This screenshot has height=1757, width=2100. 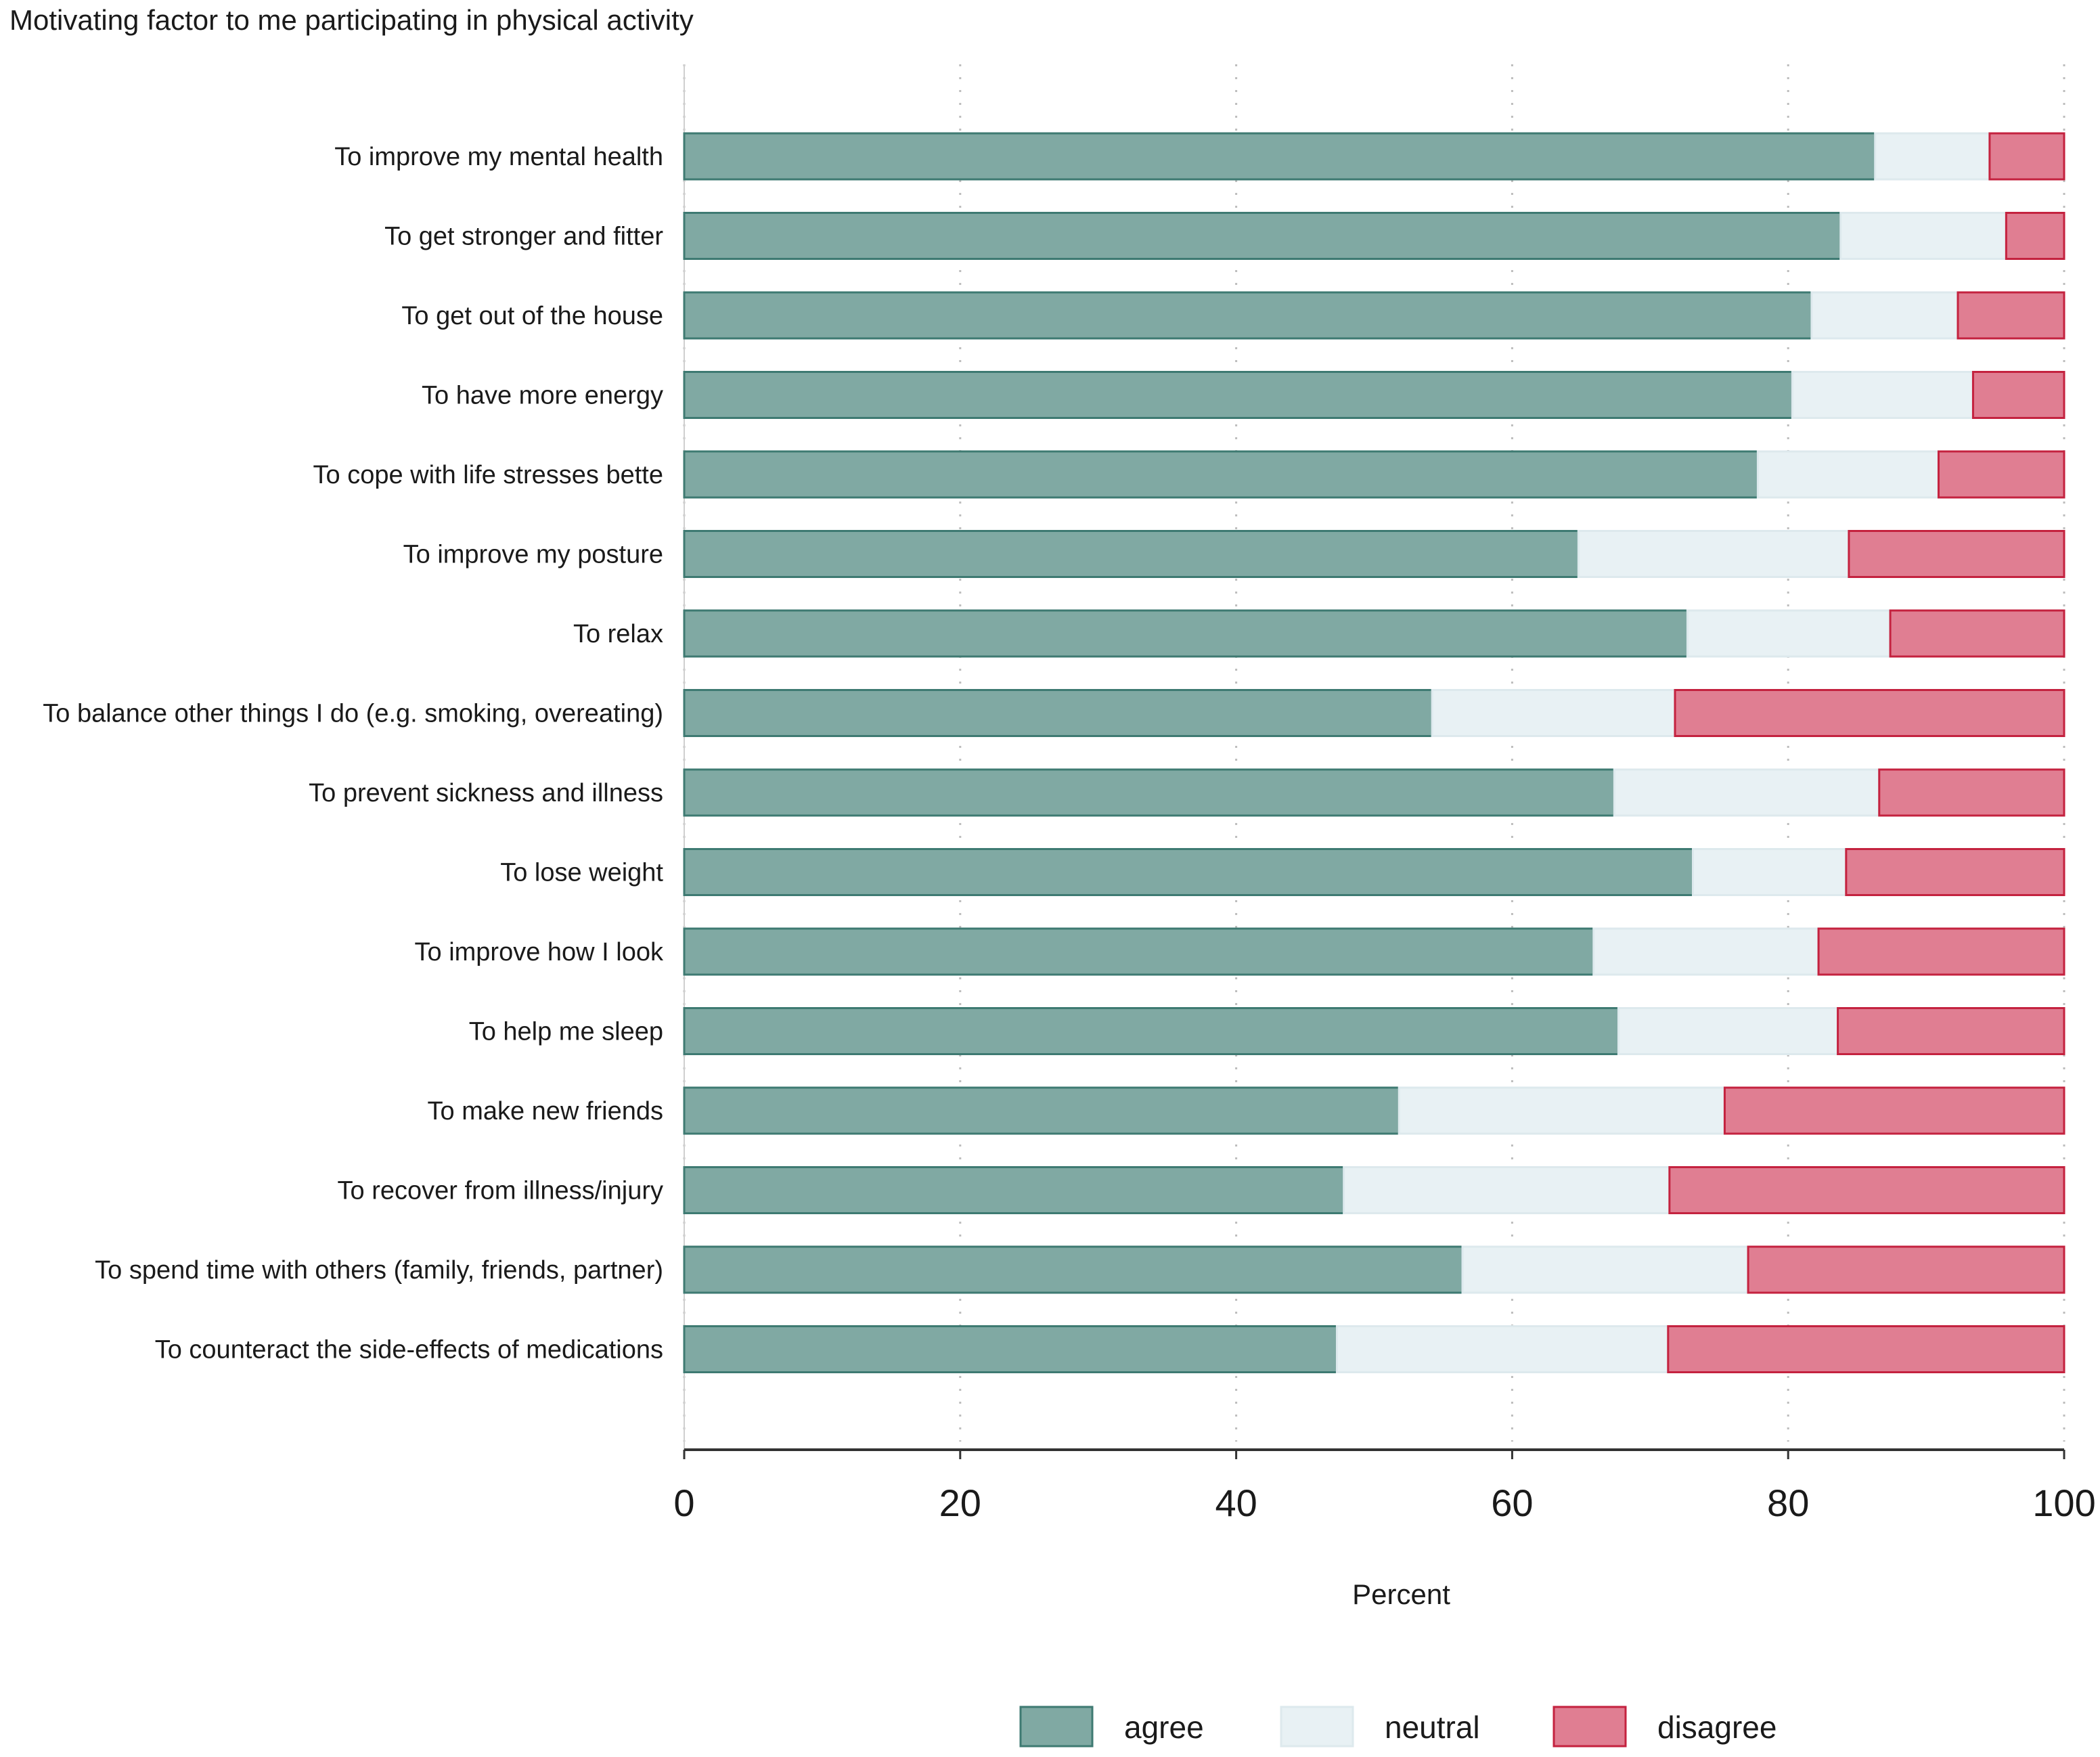 What do you see at coordinates (500, 1191) in the screenshot?
I see `category-label: To recover from illness/injury` at bounding box center [500, 1191].